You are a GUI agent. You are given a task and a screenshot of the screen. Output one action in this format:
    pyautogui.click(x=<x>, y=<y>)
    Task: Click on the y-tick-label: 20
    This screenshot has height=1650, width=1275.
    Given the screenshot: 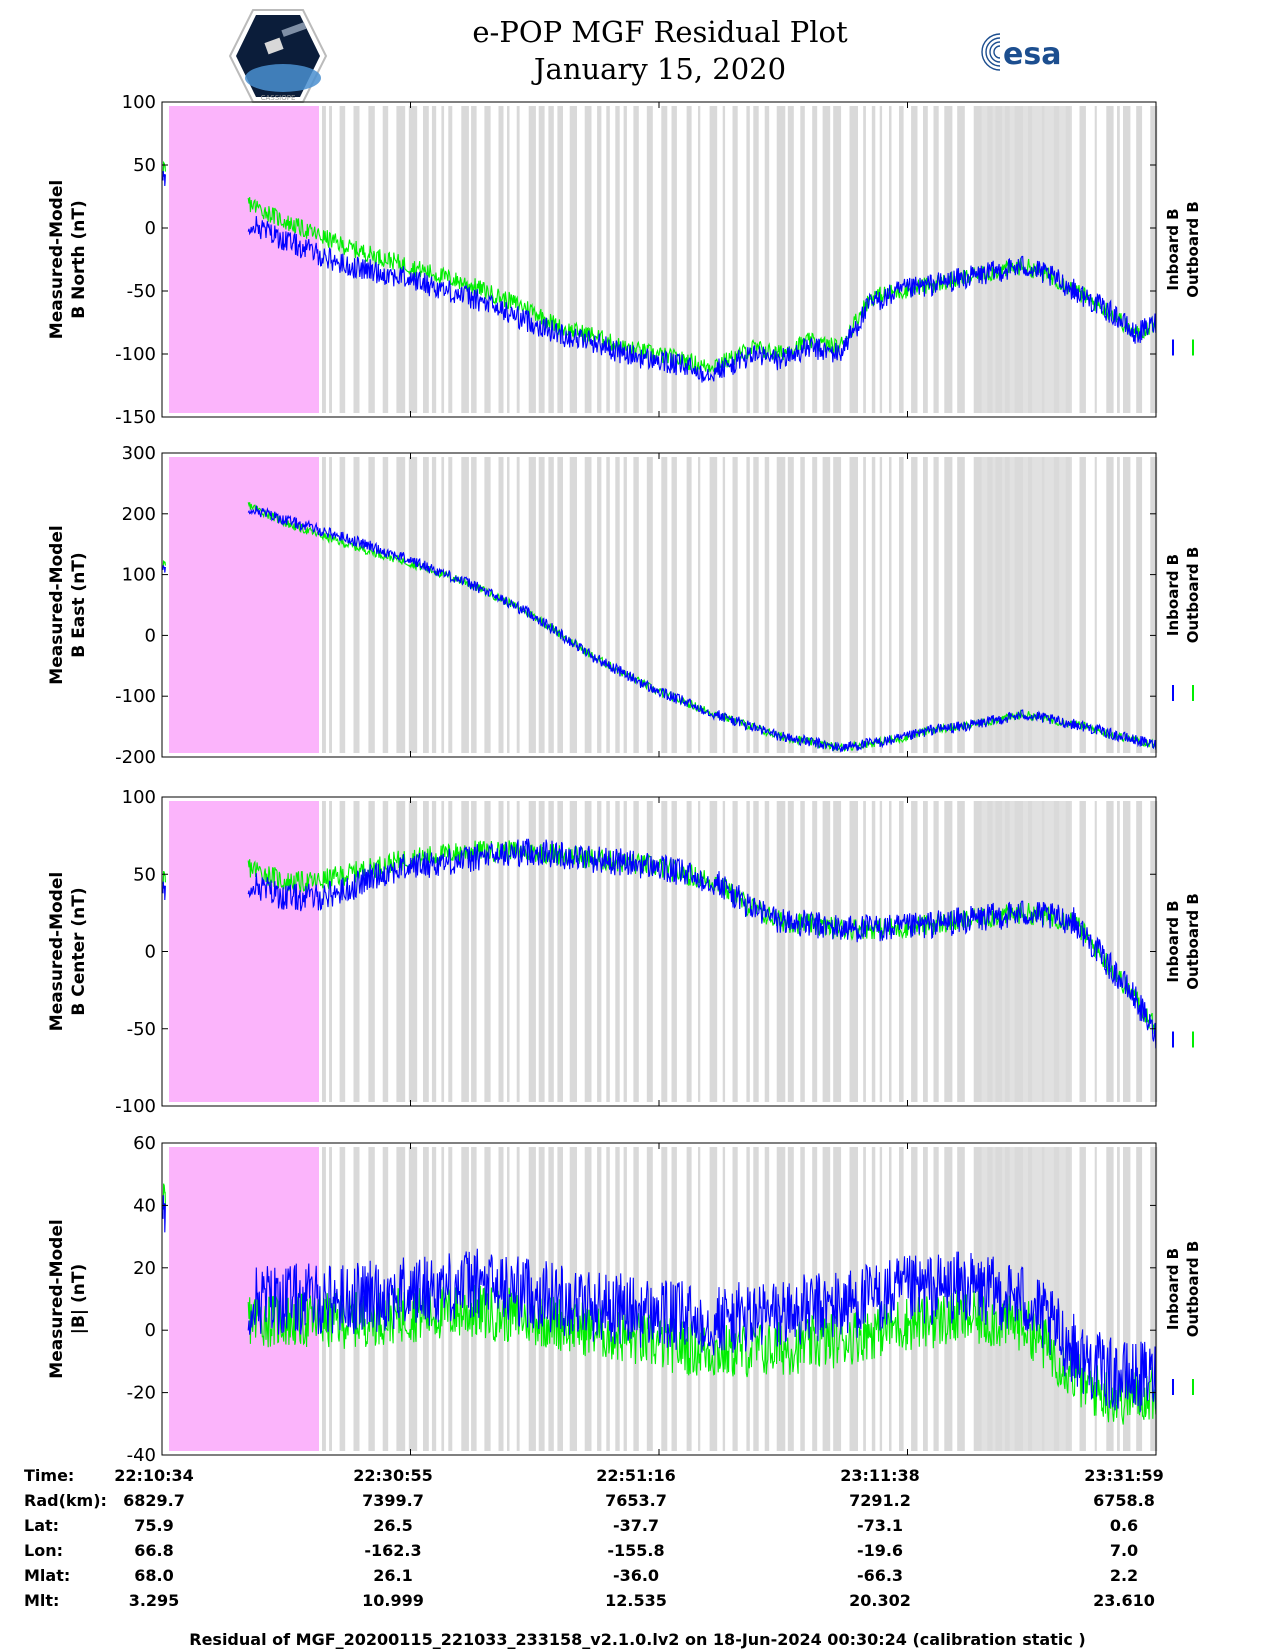 What is the action you would take?
    pyautogui.click(x=144, y=1268)
    